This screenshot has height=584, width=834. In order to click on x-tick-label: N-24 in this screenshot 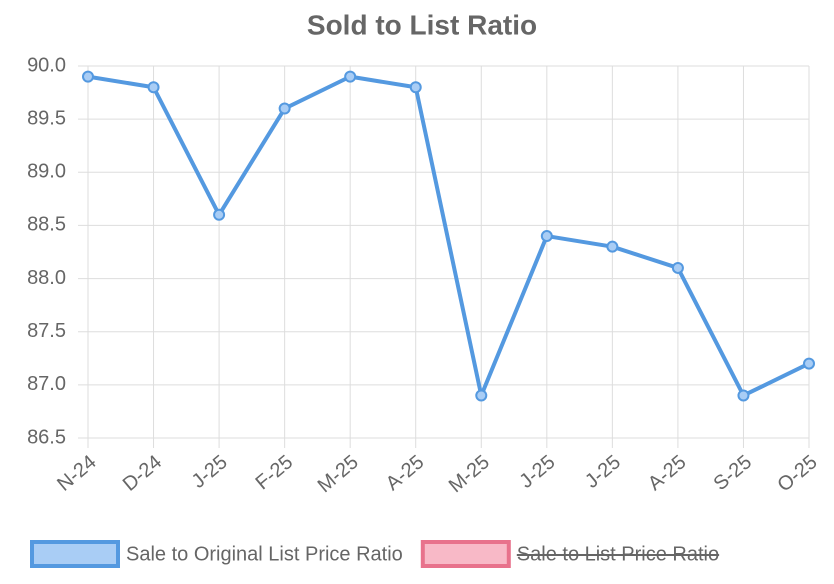, I will do `click(76, 473)`.